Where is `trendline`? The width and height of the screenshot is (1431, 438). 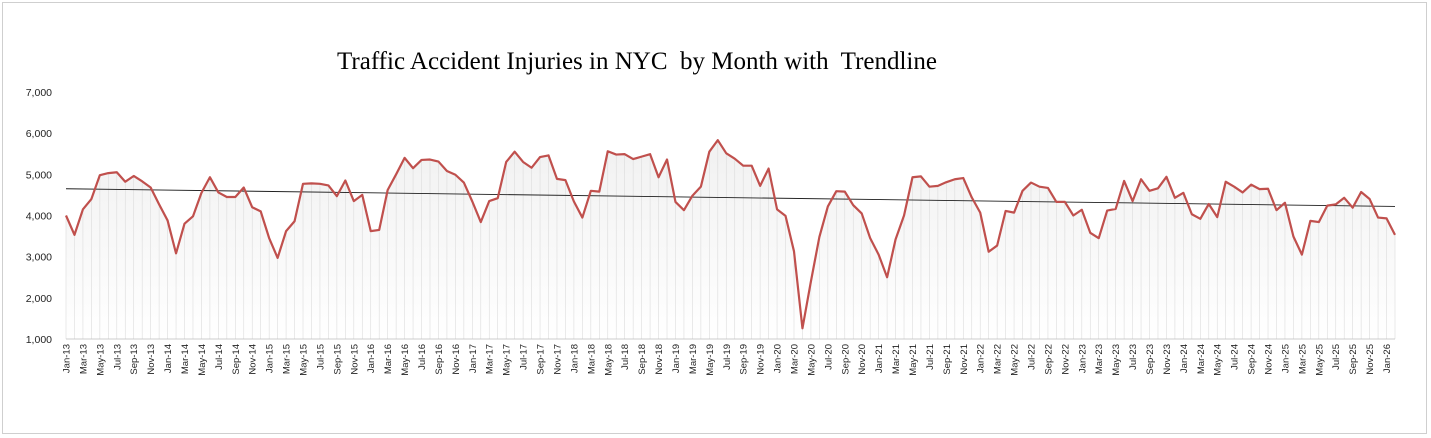
trendline is located at coordinates (730, 197).